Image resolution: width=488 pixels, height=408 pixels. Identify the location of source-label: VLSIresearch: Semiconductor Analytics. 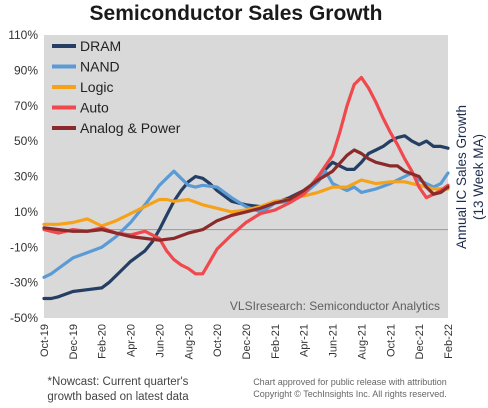
(335, 306).